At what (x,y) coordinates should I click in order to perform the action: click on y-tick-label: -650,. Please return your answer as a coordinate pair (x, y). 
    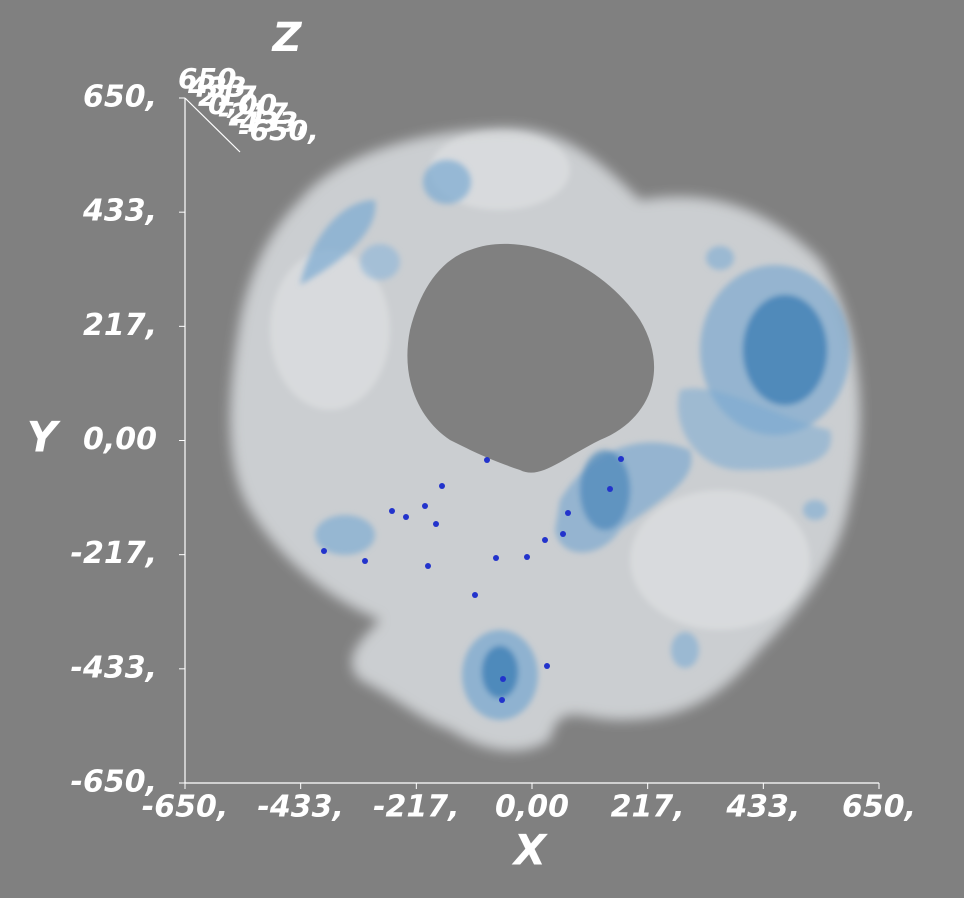
    Looking at the image, I should click on (114, 782).